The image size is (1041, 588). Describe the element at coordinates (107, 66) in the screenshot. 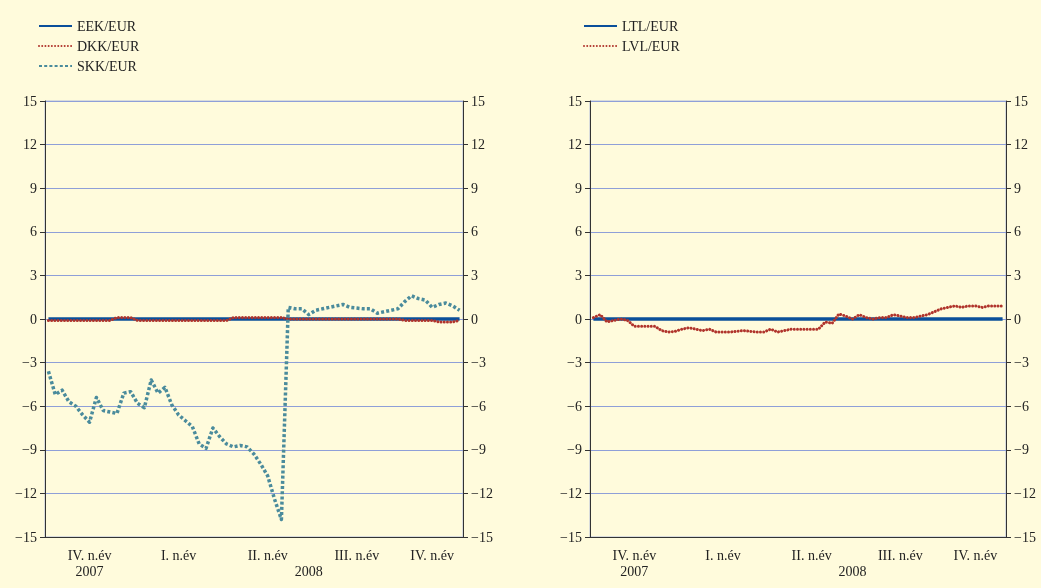

I see `legend-label: SKK/EUR` at that location.